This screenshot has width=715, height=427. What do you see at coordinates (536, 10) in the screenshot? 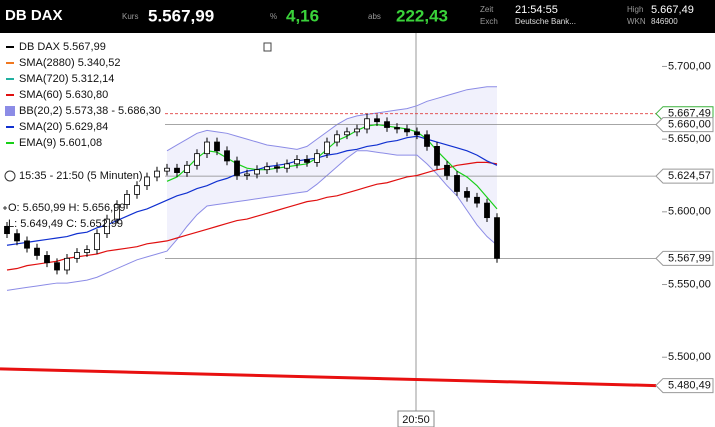
I see `zeit-value: 21:54:55` at bounding box center [536, 10].